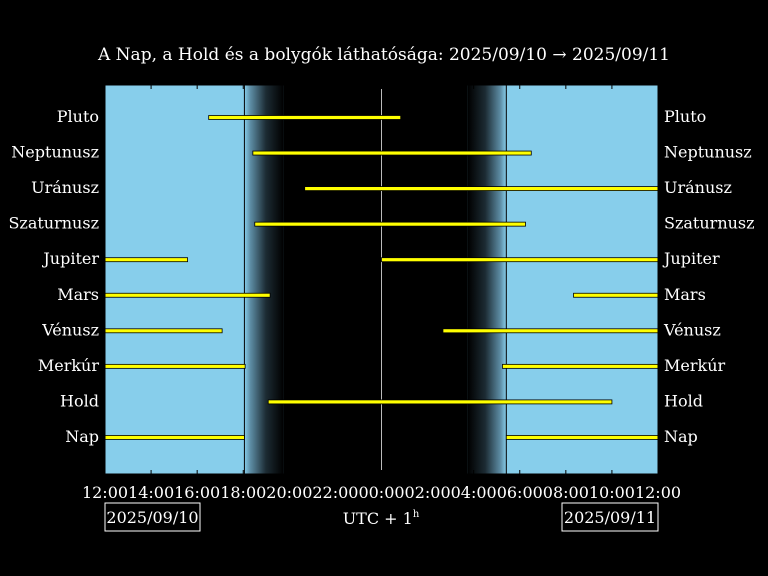 Image resolution: width=768 pixels, height=576 pixels. I want to click on row-label-right-vénusz: Vénusz, so click(692, 329).